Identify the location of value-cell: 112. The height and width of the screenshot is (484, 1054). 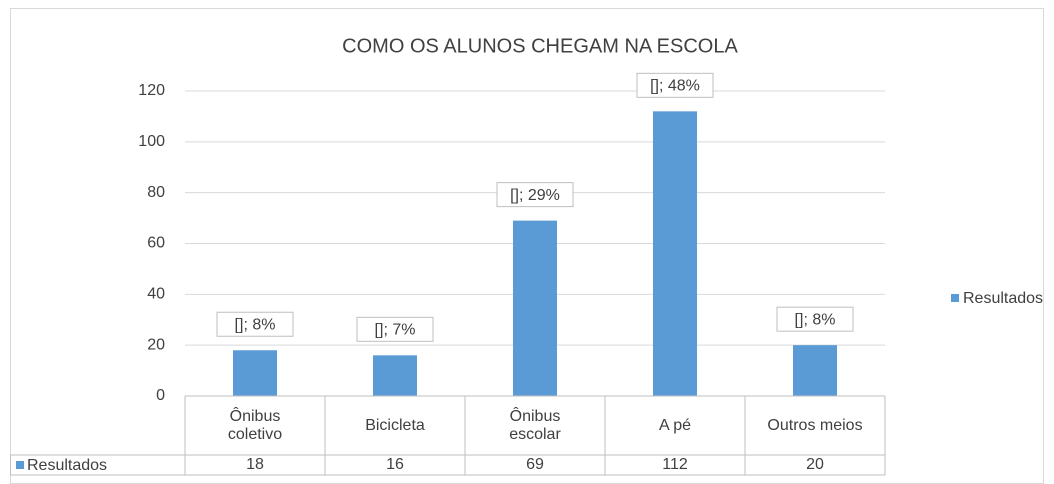
(675, 465).